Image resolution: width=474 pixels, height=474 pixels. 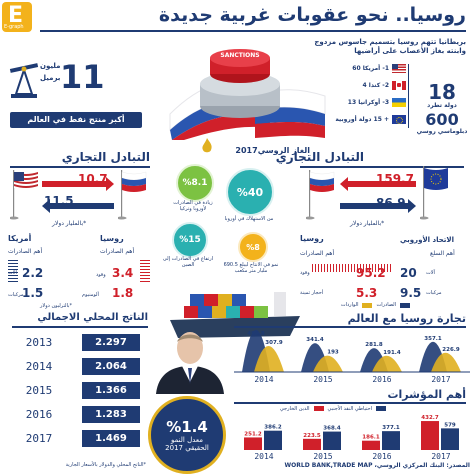 I want to click on expelling-states-count: 18, so click(x=442, y=92).